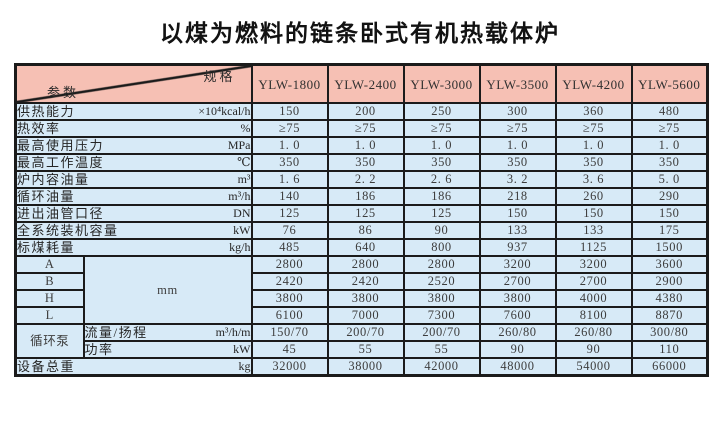 The image size is (720, 430). I want to click on param-label: 功率, so click(99, 349).